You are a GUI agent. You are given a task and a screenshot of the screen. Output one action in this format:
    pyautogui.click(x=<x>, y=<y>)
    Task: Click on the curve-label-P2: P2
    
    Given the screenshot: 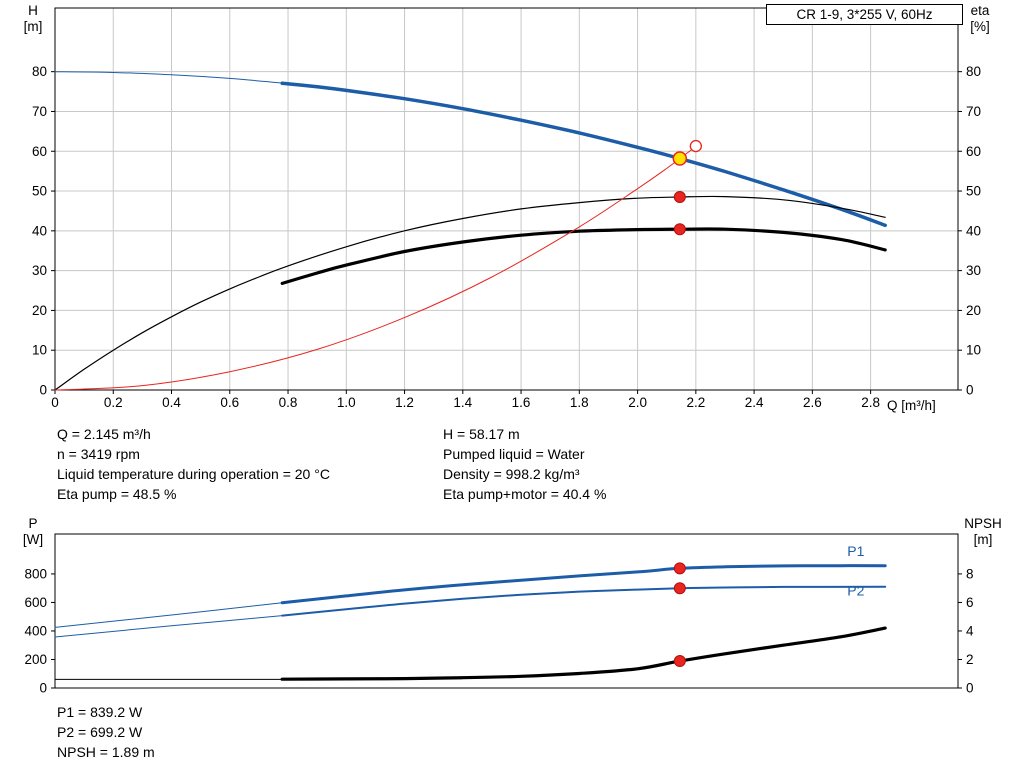 What is the action you would take?
    pyautogui.click(x=855, y=591)
    